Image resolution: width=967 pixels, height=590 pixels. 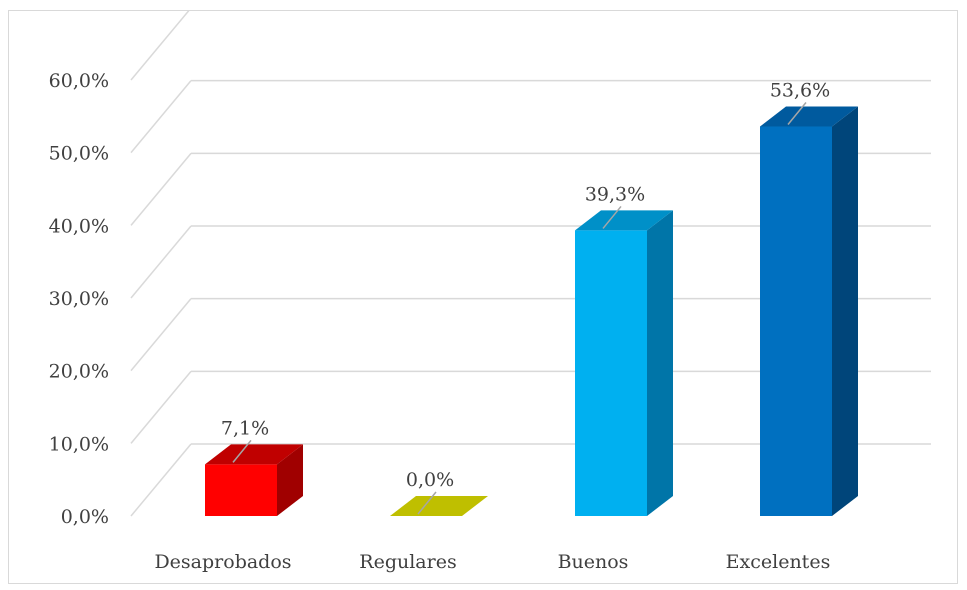 What do you see at coordinates (79, 372) in the screenshot?
I see `y-tick-label: 20,0%` at bounding box center [79, 372].